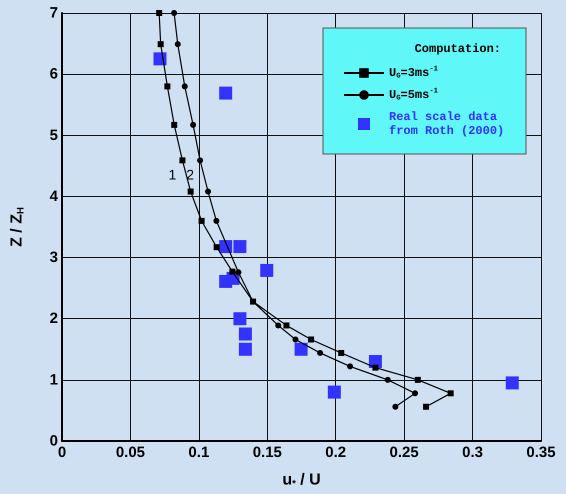 The width and height of the screenshot is (566, 494). Describe the element at coordinates (446, 124) in the screenshot. I see `legend-label: Real scale data from Roth (2000)` at that location.